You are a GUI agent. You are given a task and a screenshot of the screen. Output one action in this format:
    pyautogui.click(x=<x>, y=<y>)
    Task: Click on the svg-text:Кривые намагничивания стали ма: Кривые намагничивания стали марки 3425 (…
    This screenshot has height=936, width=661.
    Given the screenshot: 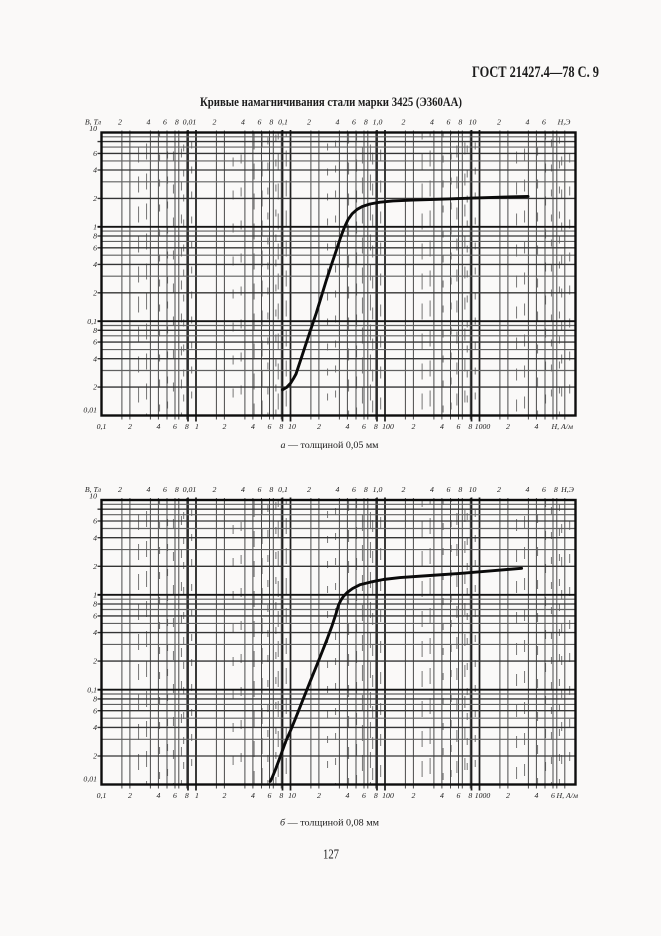 What is the action you would take?
    pyautogui.click(x=331, y=102)
    